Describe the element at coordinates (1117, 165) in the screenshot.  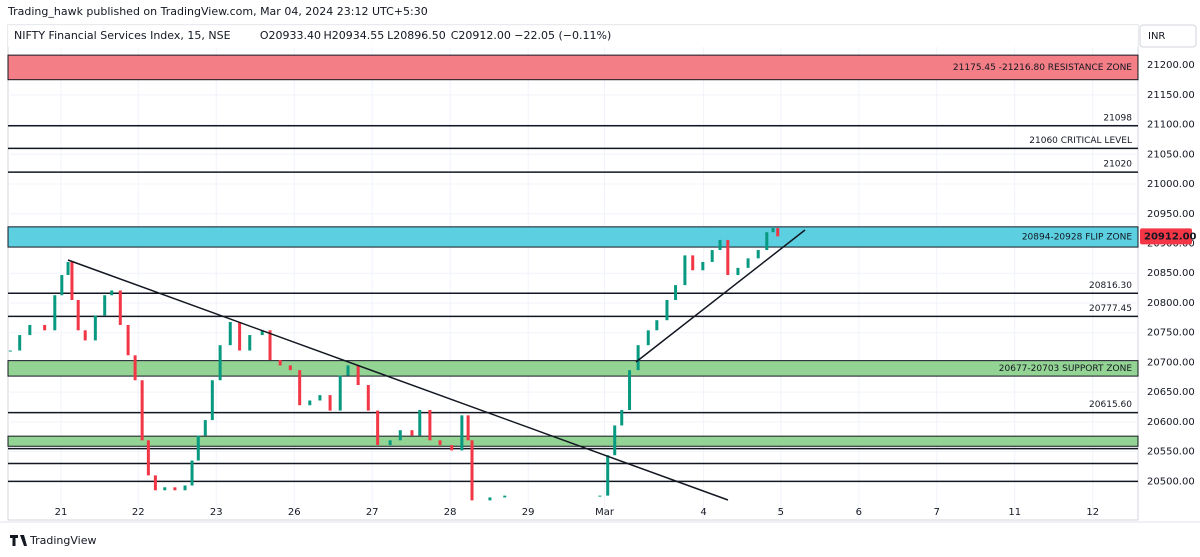
I see `level-label: 21020` at that location.